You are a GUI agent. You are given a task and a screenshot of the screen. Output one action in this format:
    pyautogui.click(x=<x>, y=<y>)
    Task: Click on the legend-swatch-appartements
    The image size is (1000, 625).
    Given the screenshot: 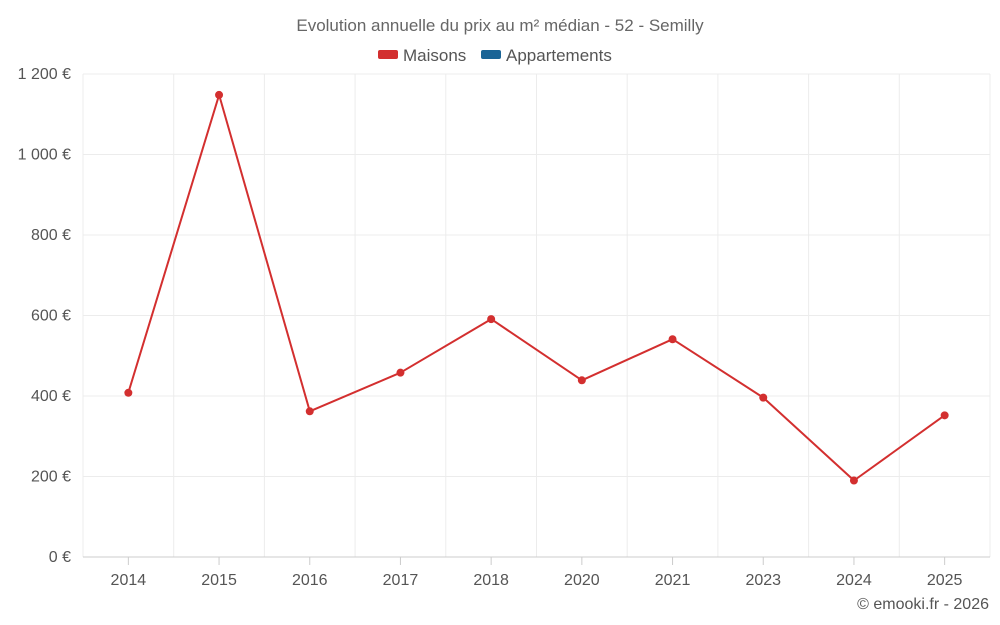 What is the action you would take?
    pyautogui.click(x=491, y=54)
    